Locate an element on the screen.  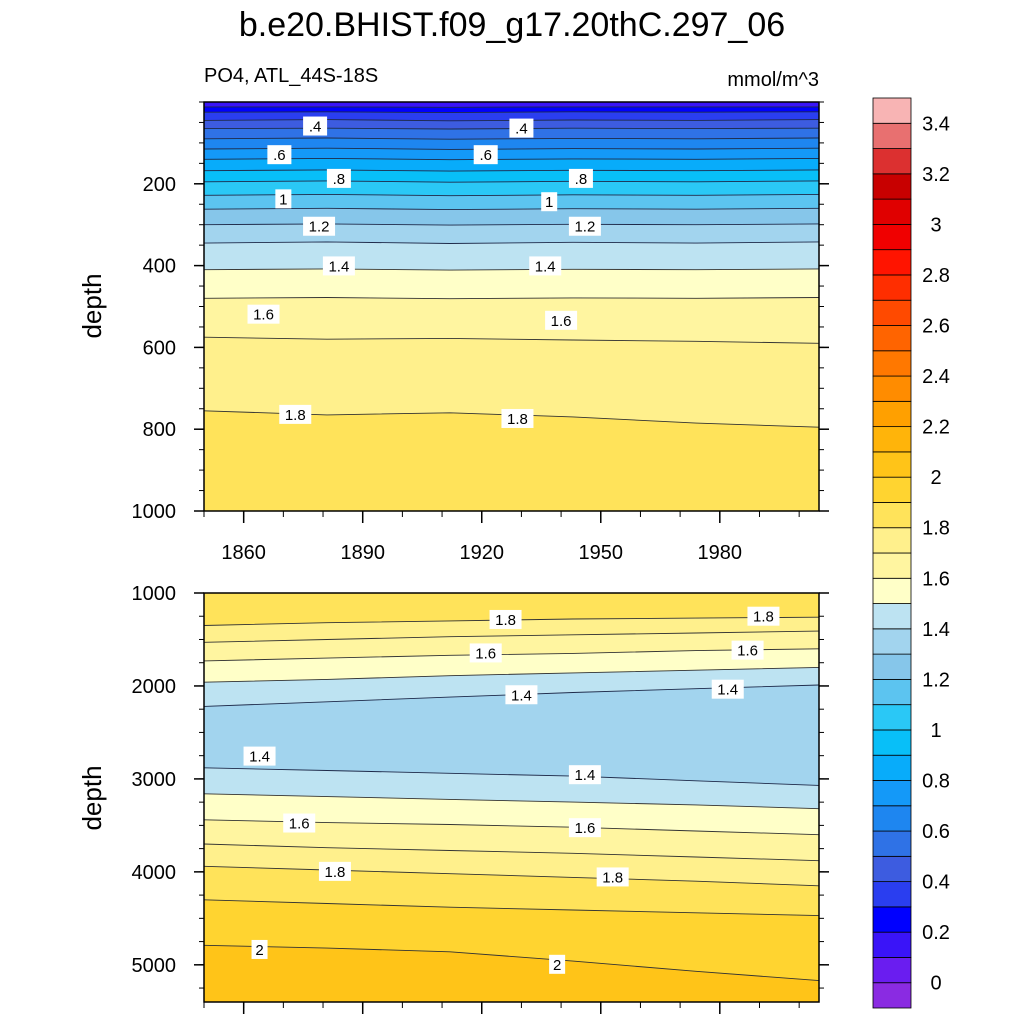
units-label: mmol/m^3 is located at coordinates (773, 80).